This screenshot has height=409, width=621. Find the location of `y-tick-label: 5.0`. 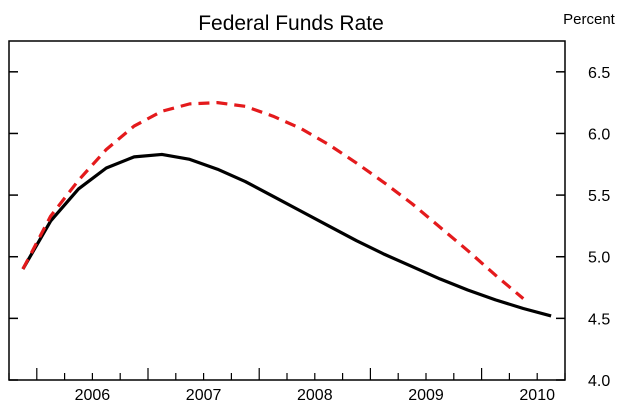

y-tick-label: 5.0 is located at coordinates (599, 258).